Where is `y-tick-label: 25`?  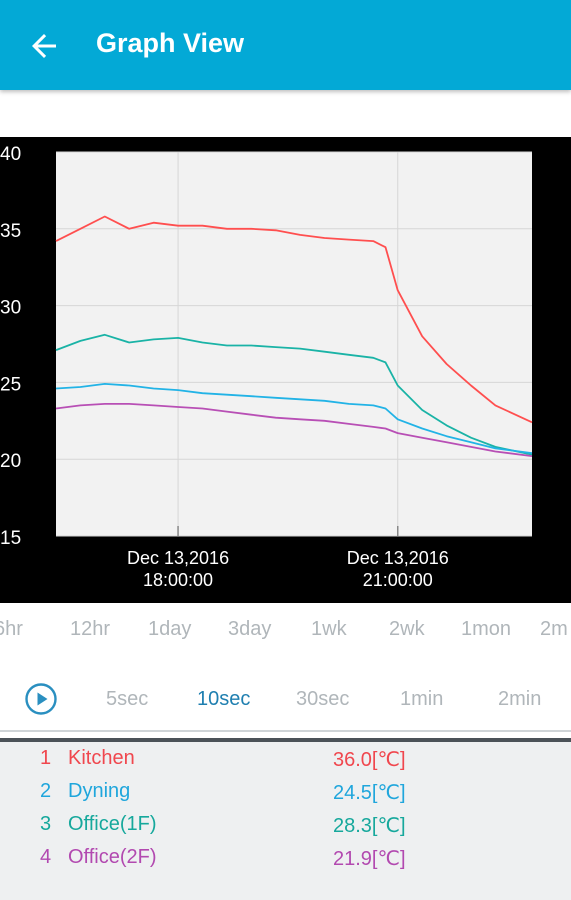 y-tick-label: 25 is located at coordinates (10, 384).